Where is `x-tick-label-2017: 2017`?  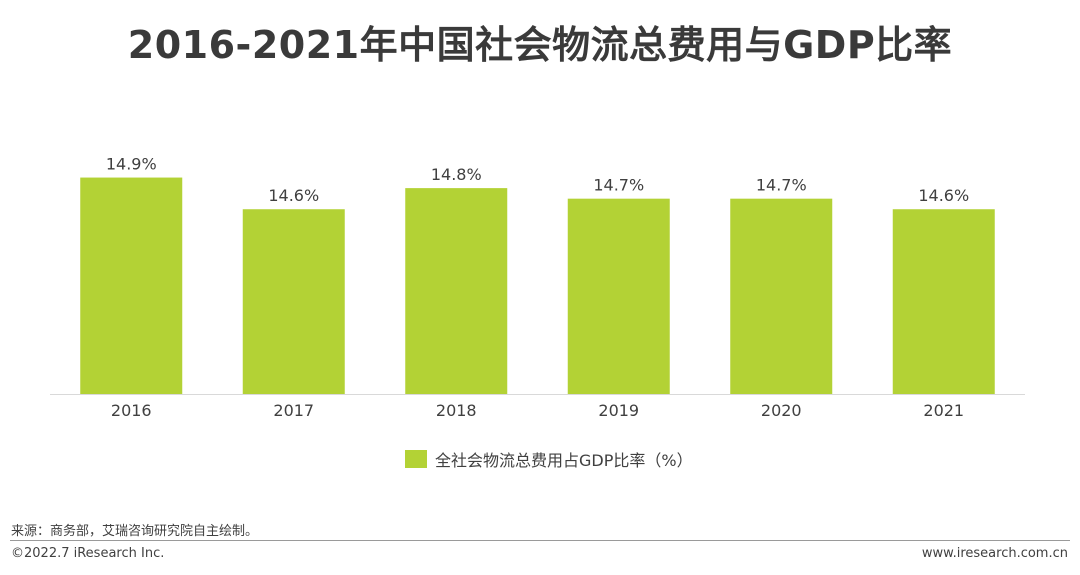 x-tick-label-2017: 2017 is located at coordinates (293, 410).